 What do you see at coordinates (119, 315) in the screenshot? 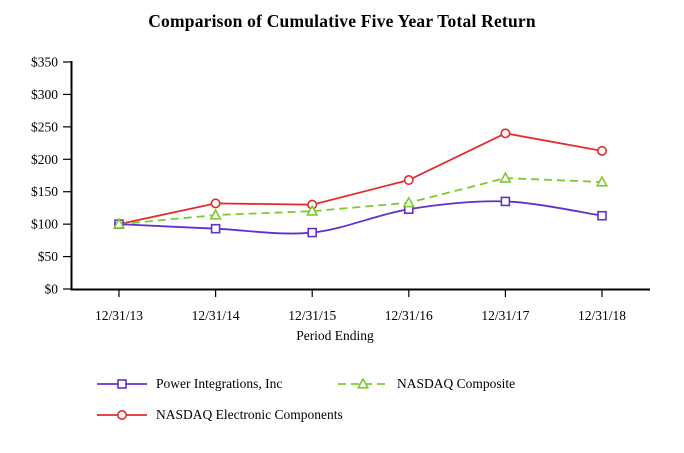
I see `x-tick-label: 12/31/13` at bounding box center [119, 315].